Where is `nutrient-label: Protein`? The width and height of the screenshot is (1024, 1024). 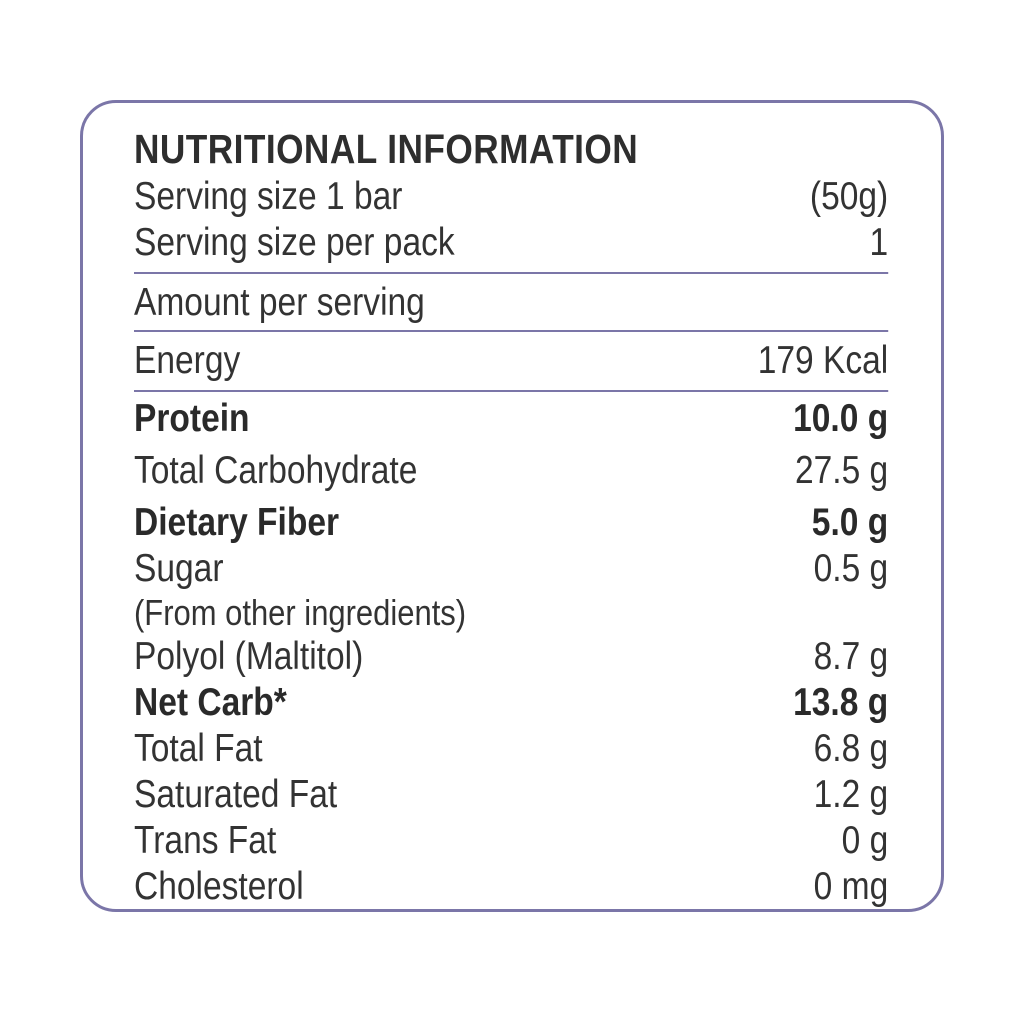
nutrient-label: Protein is located at coordinates (192, 418).